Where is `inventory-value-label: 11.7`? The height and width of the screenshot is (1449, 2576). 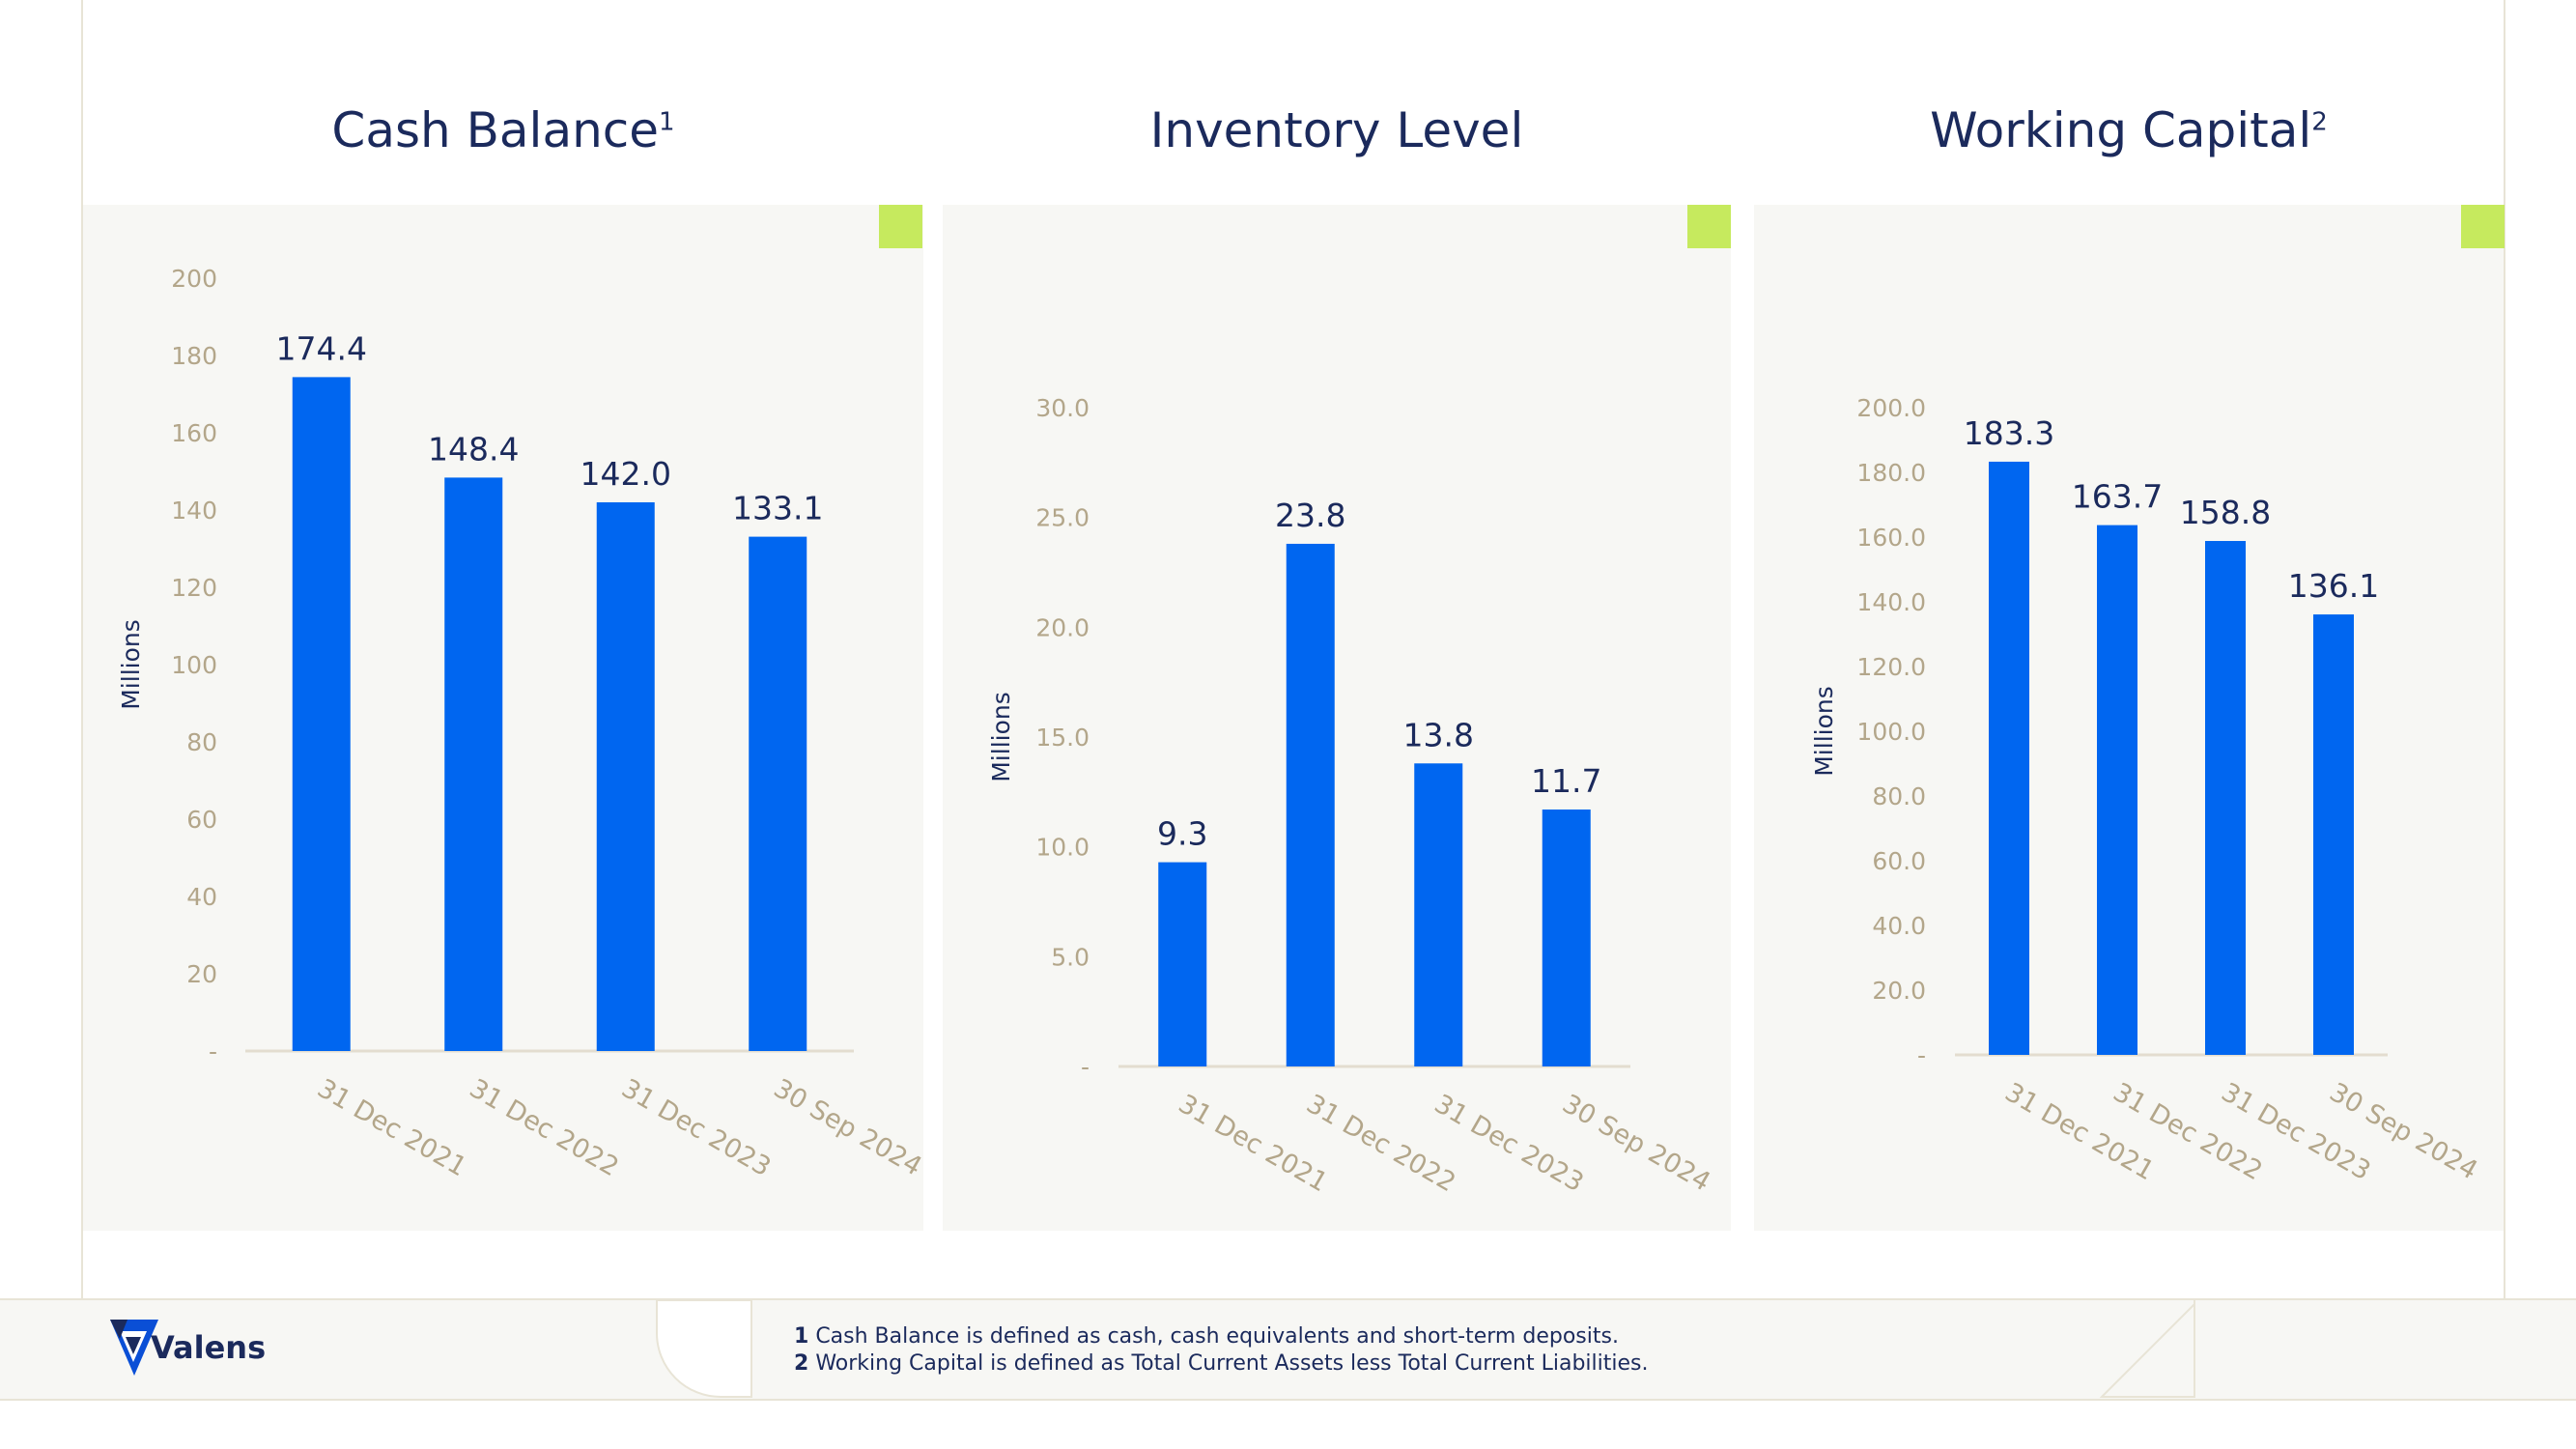 inventory-value-label: 11.7 is located at coordinates (1566, 781).